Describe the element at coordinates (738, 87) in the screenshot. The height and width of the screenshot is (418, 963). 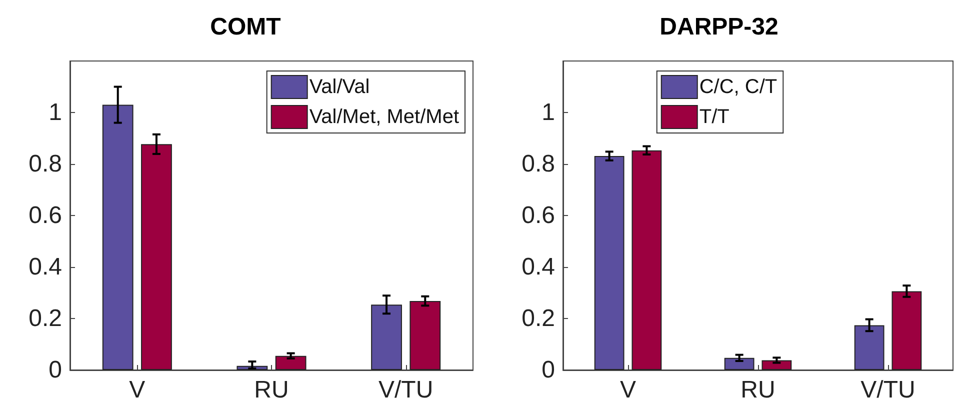
I see `legend-label: C/C, C/T` at that location.